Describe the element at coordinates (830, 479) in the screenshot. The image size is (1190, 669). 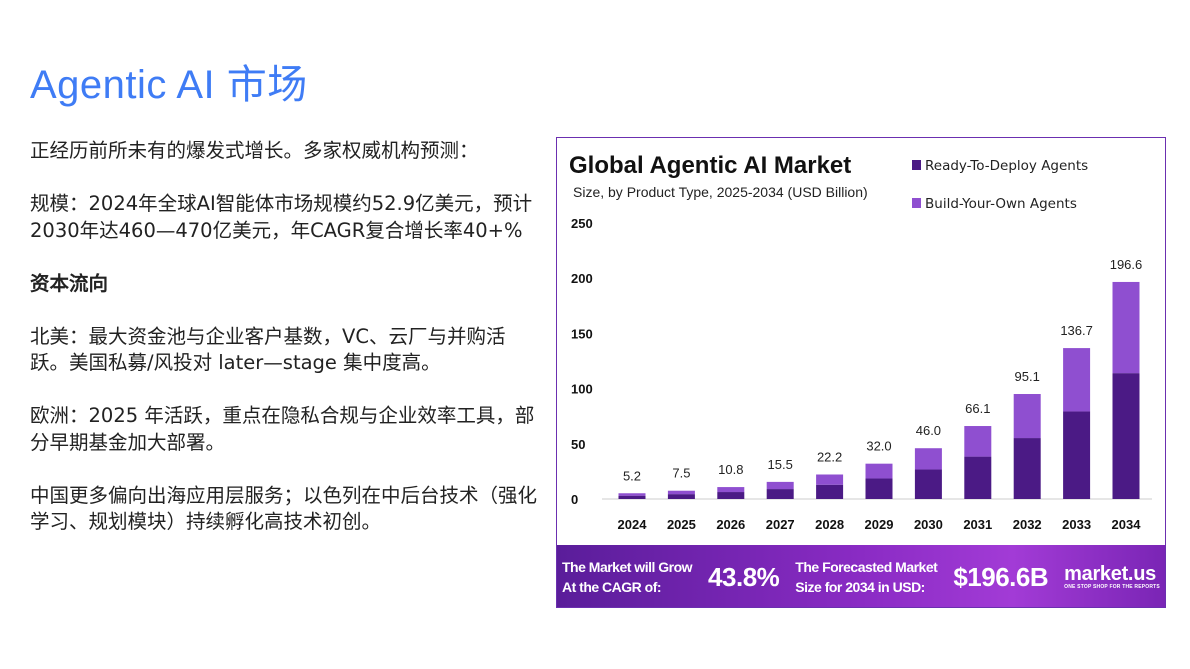
I see `bar-build-2028` at that location.